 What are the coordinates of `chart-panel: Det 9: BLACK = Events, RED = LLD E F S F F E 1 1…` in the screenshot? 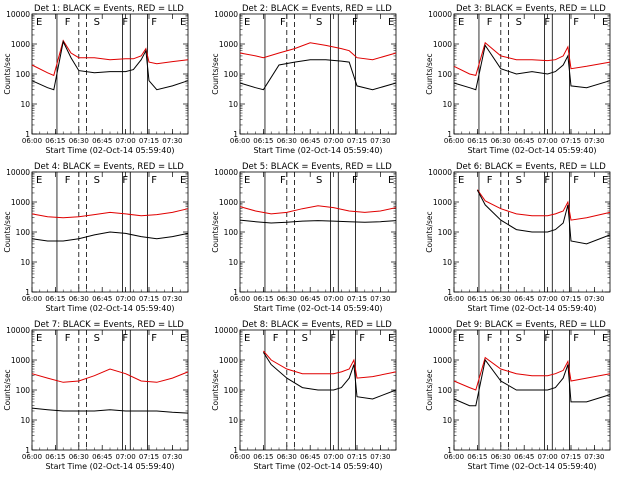 It's located at (518, 395).